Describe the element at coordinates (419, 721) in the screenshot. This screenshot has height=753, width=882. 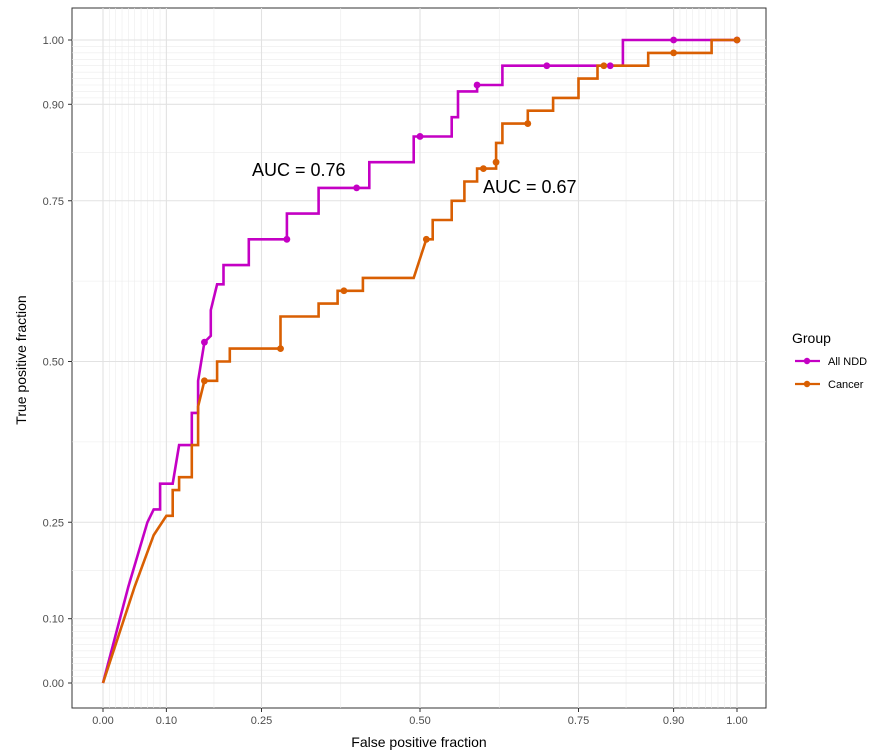
I see `x-tick-label: 0.50` at that location.